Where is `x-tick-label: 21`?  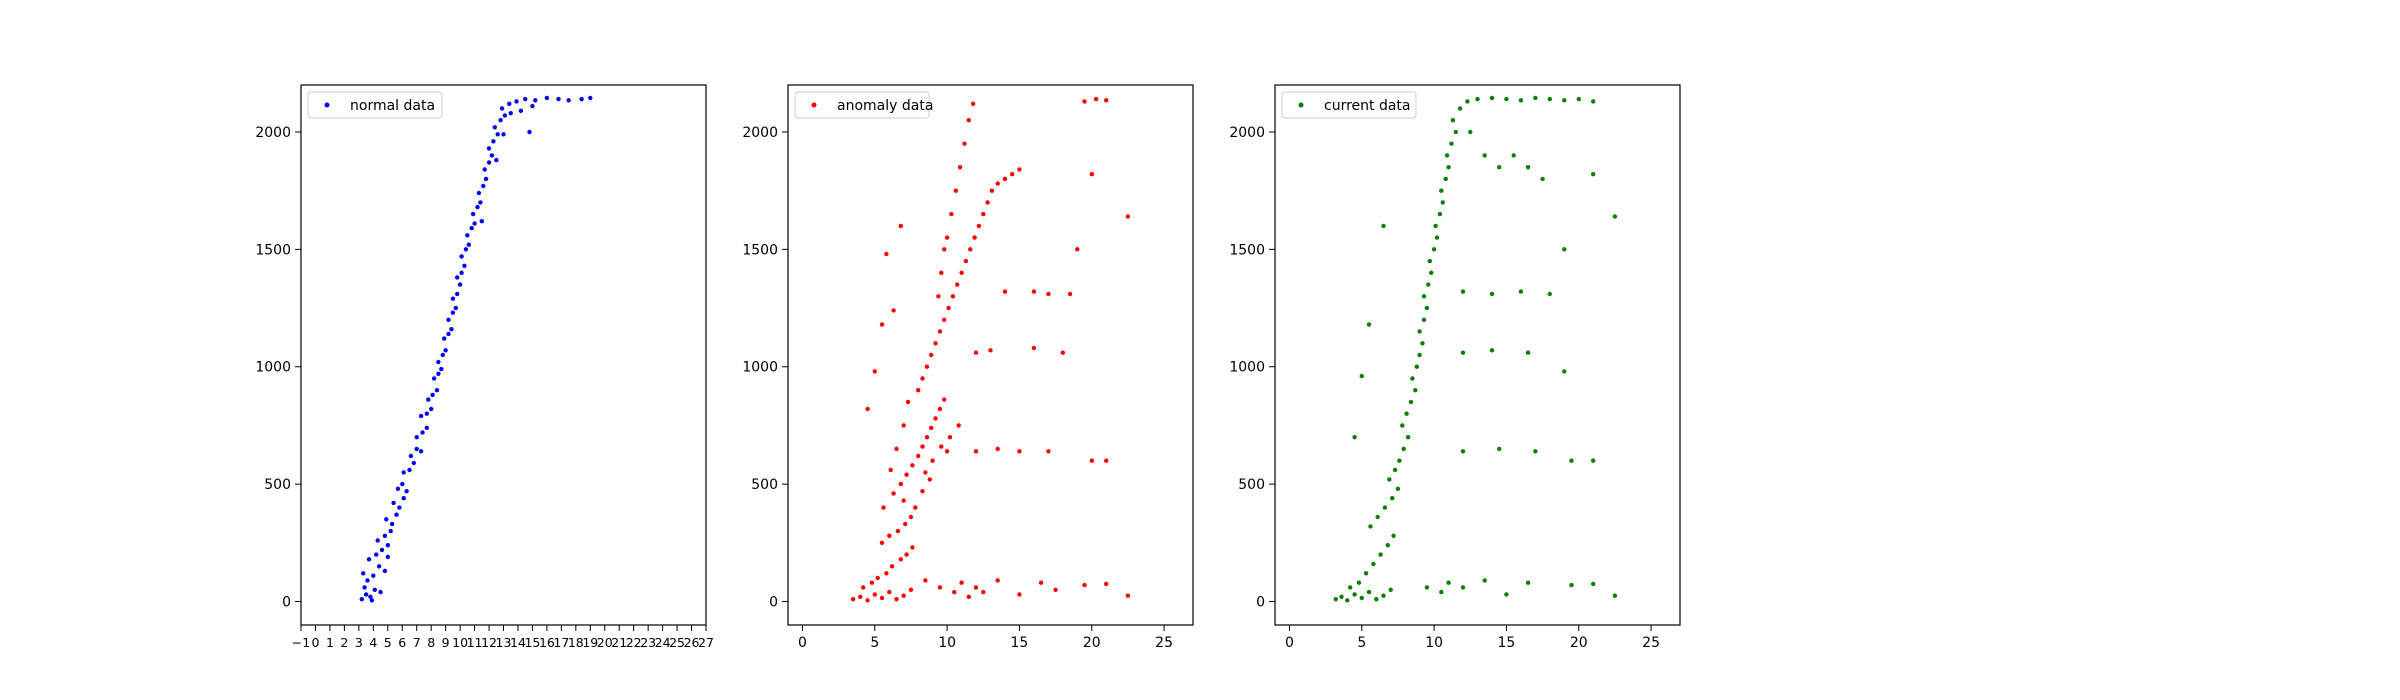 x-tick-label: 21 is located at coordinates (619, 642).